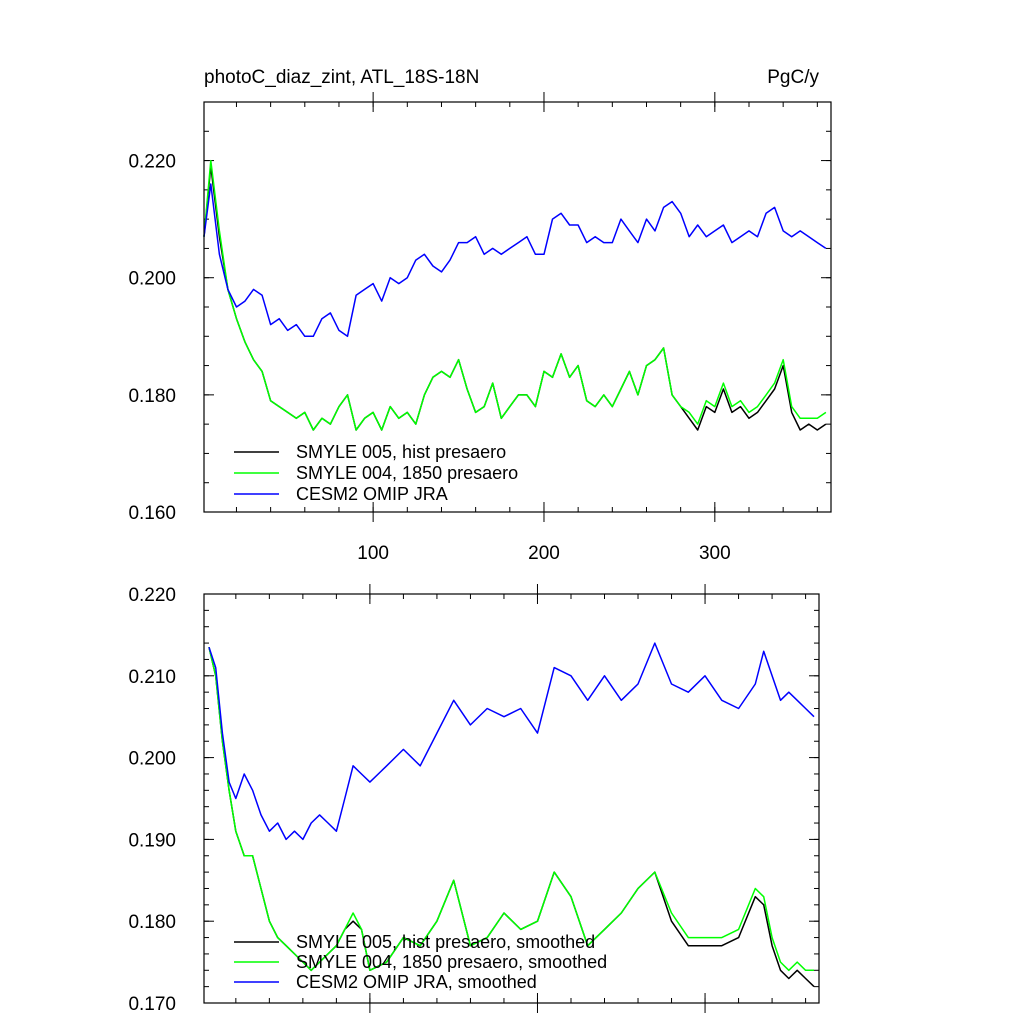 Image resolution: width=1024 pixels, height=1024 pixels. I want to click on y-tick-label: 0.210, so click(152, 677).